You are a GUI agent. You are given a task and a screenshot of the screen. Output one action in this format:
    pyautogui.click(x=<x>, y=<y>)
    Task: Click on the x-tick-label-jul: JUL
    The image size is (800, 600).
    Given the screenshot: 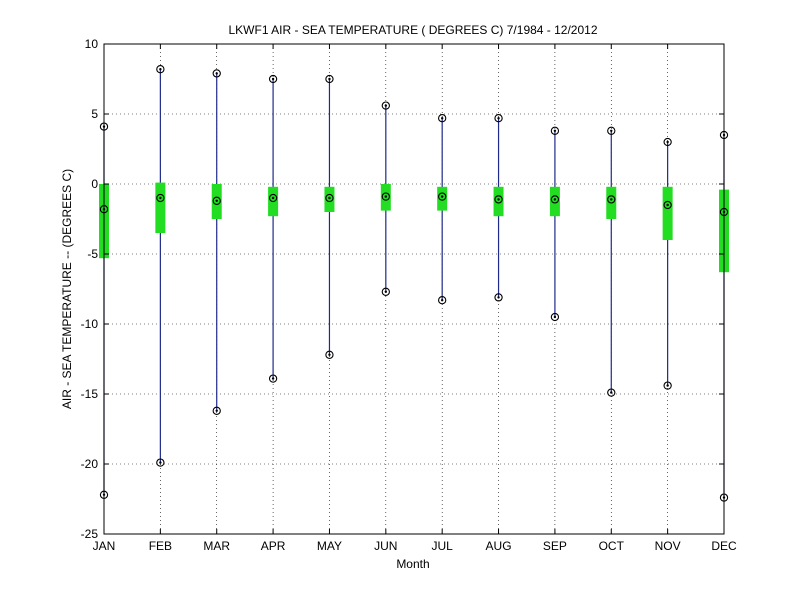 What is the action you would take?
    pyautogui.click(x=443, y=546)
    